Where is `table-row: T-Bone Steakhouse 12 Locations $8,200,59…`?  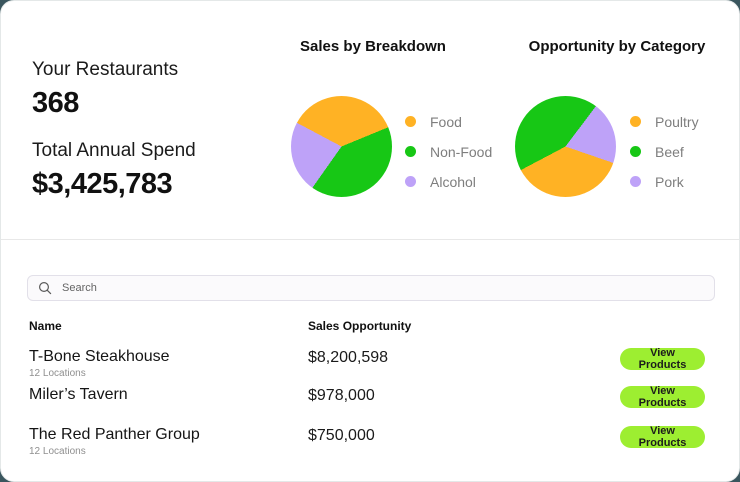 table-row: T-Bone Steakhouse 12 Locations $8,200,59… is located at coordinates (367, 364).